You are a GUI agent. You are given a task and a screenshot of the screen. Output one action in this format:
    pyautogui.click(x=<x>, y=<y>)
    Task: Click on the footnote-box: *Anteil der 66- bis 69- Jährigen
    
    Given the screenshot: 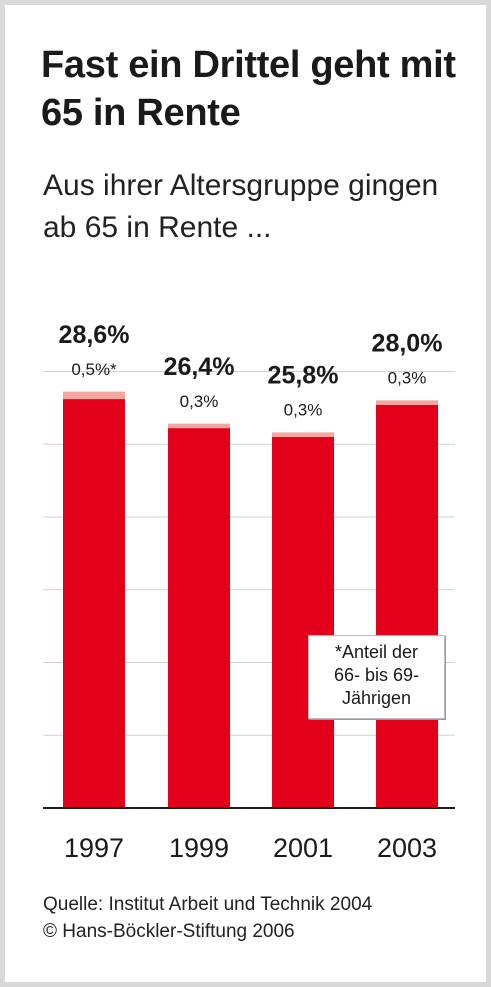 What is the action you would take?
    pyautogui.click(x=376, y=677)
    